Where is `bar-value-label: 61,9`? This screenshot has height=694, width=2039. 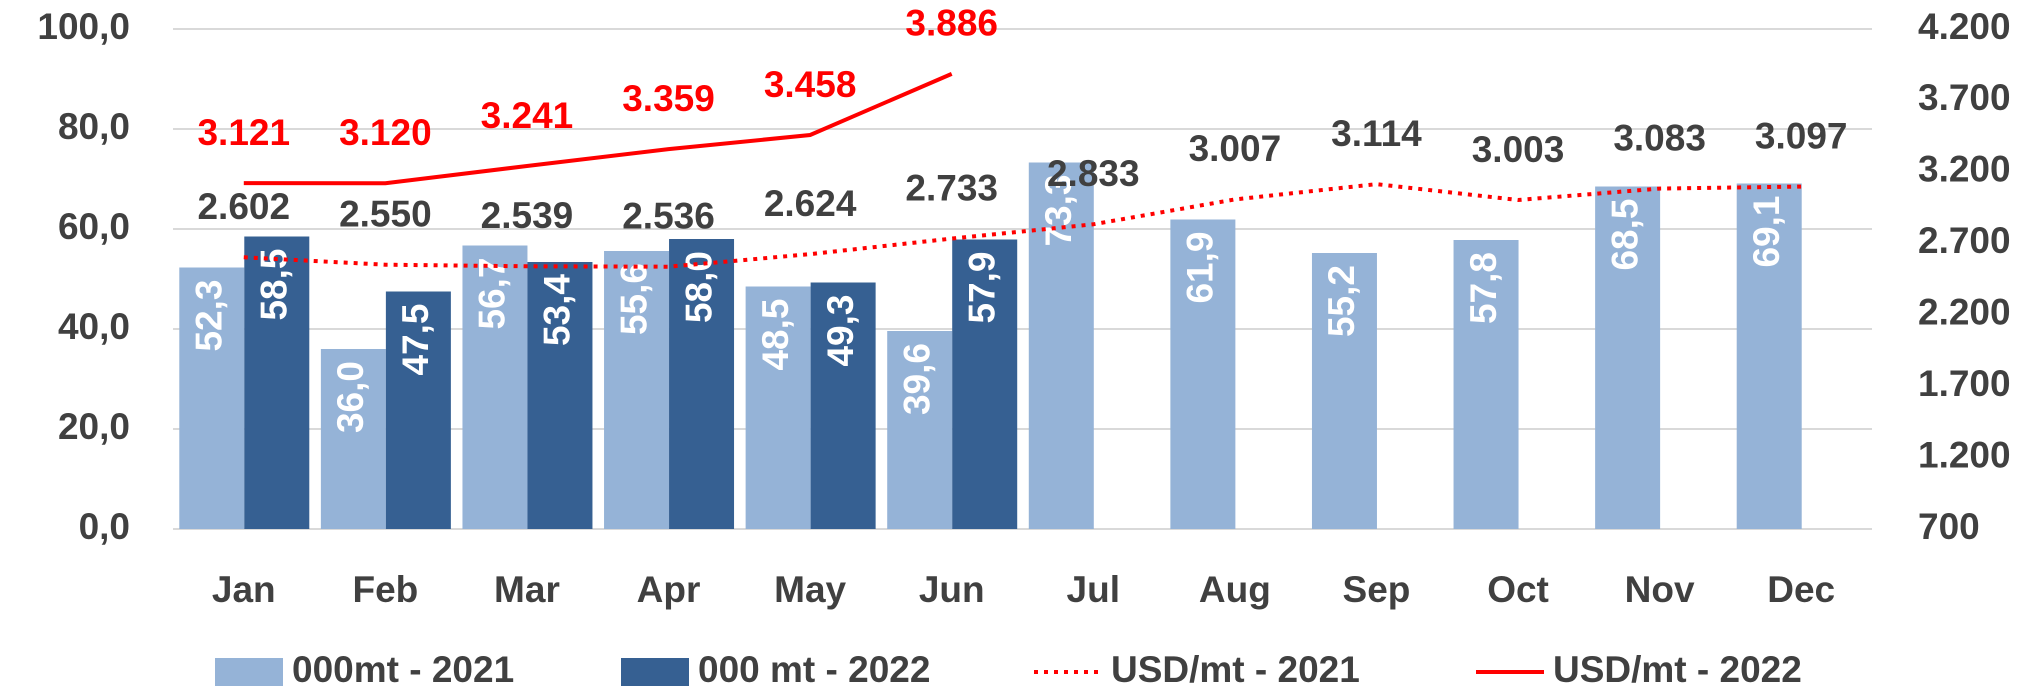
bar-value-label: 61,9 is located at coordinates (1200, 268).